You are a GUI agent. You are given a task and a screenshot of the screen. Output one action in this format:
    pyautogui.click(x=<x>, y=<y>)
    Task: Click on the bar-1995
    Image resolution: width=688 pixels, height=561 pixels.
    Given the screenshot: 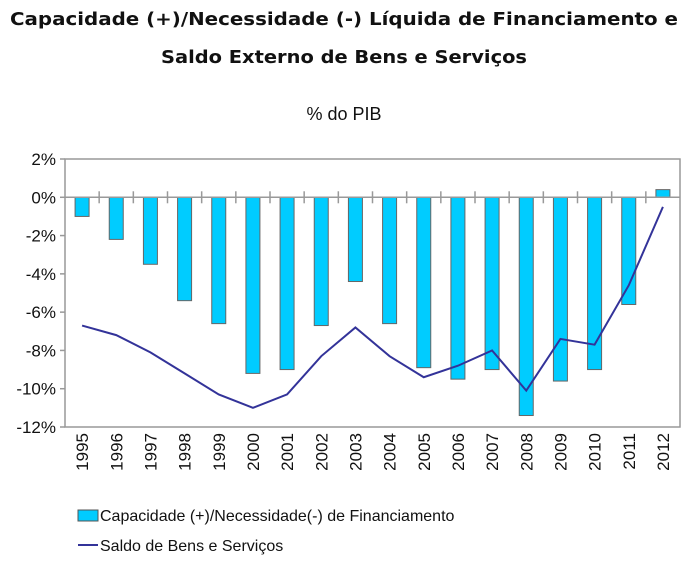 What is the action you would take?
    pyautogui.click(x=82, y=206)
    